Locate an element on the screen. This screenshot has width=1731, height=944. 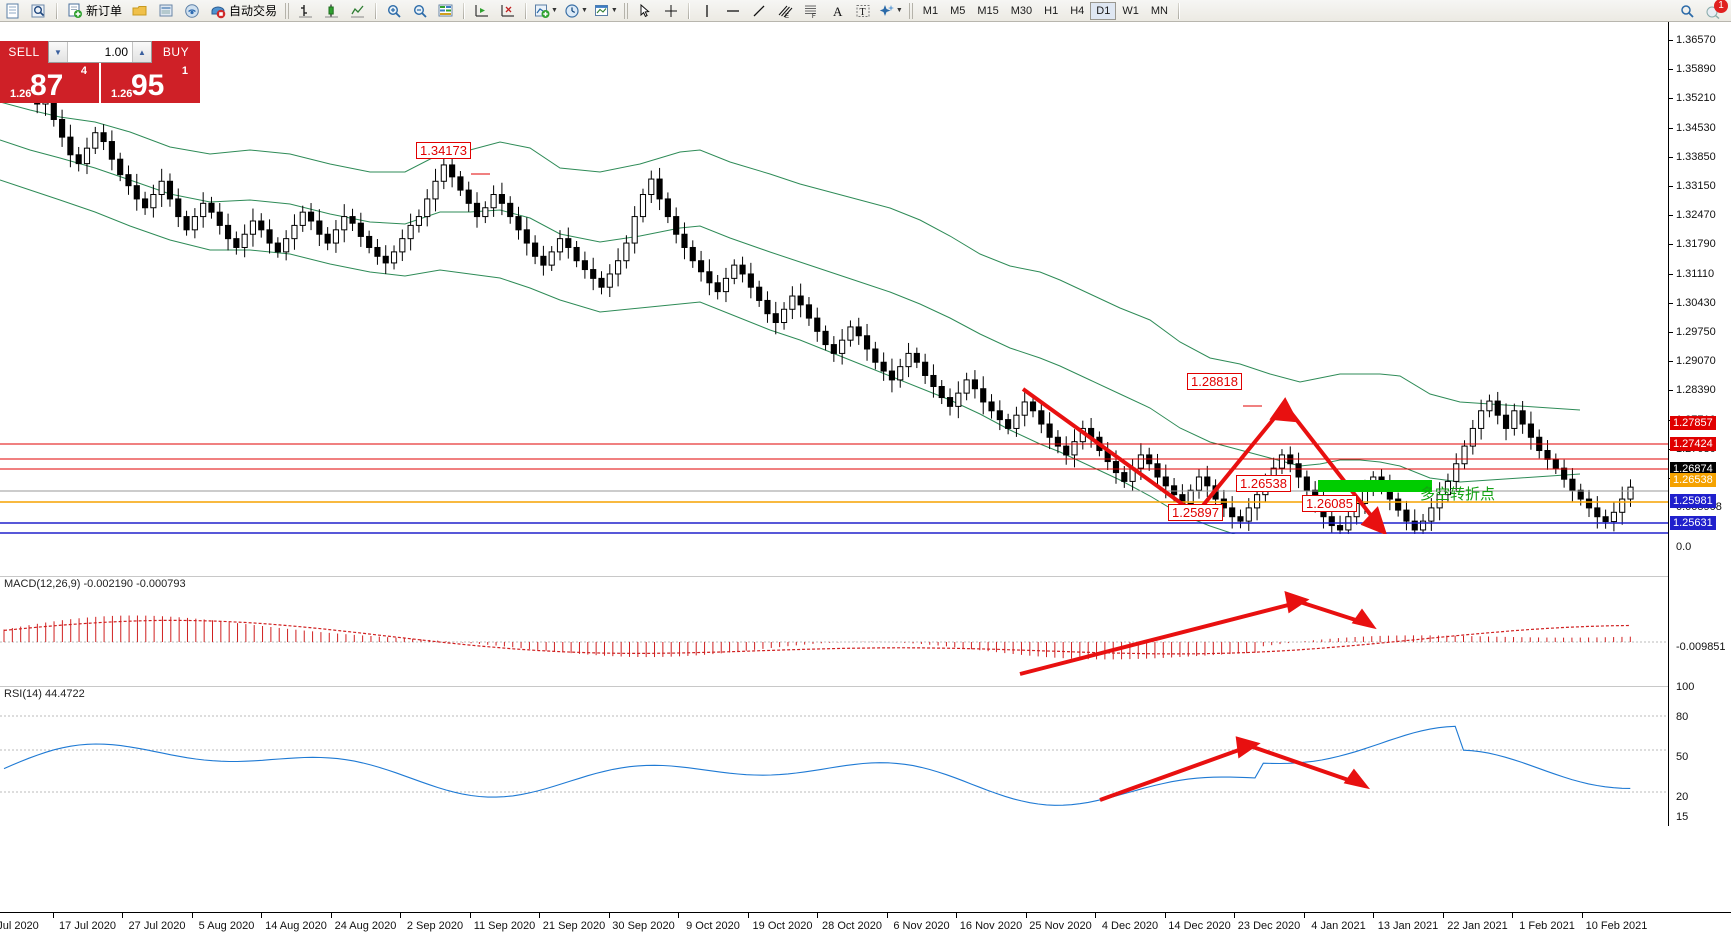
document-icon is located at coordinates (13, 11).